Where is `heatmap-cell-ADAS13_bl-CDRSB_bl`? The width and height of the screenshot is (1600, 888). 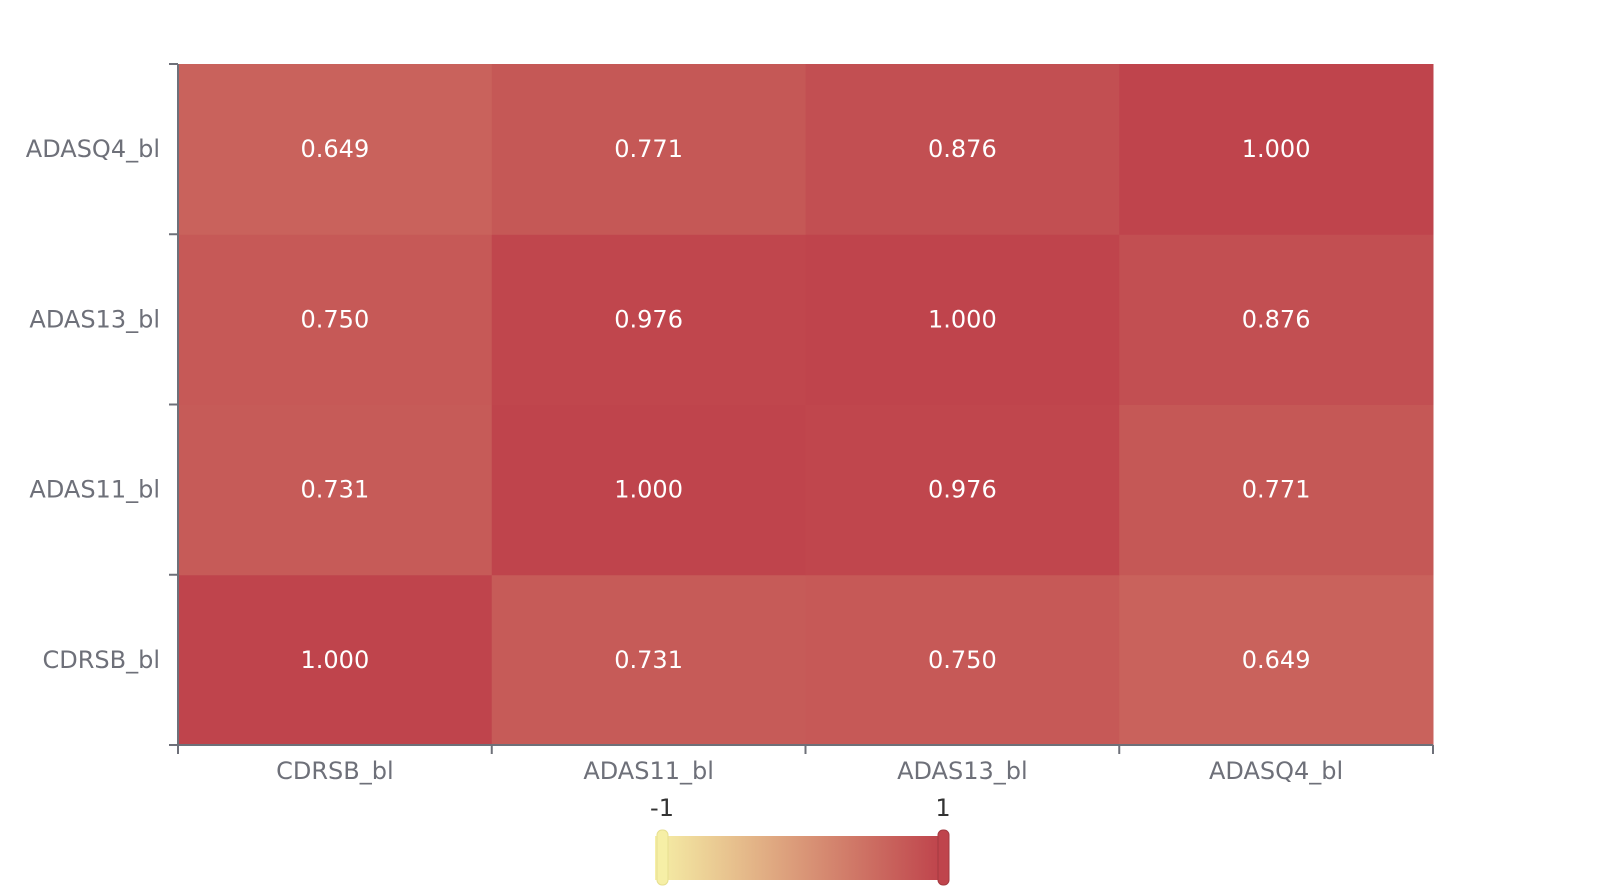
heatmap-cell-ADAS13_bl-CDRSB_bl is located at coordinates (335, 319).